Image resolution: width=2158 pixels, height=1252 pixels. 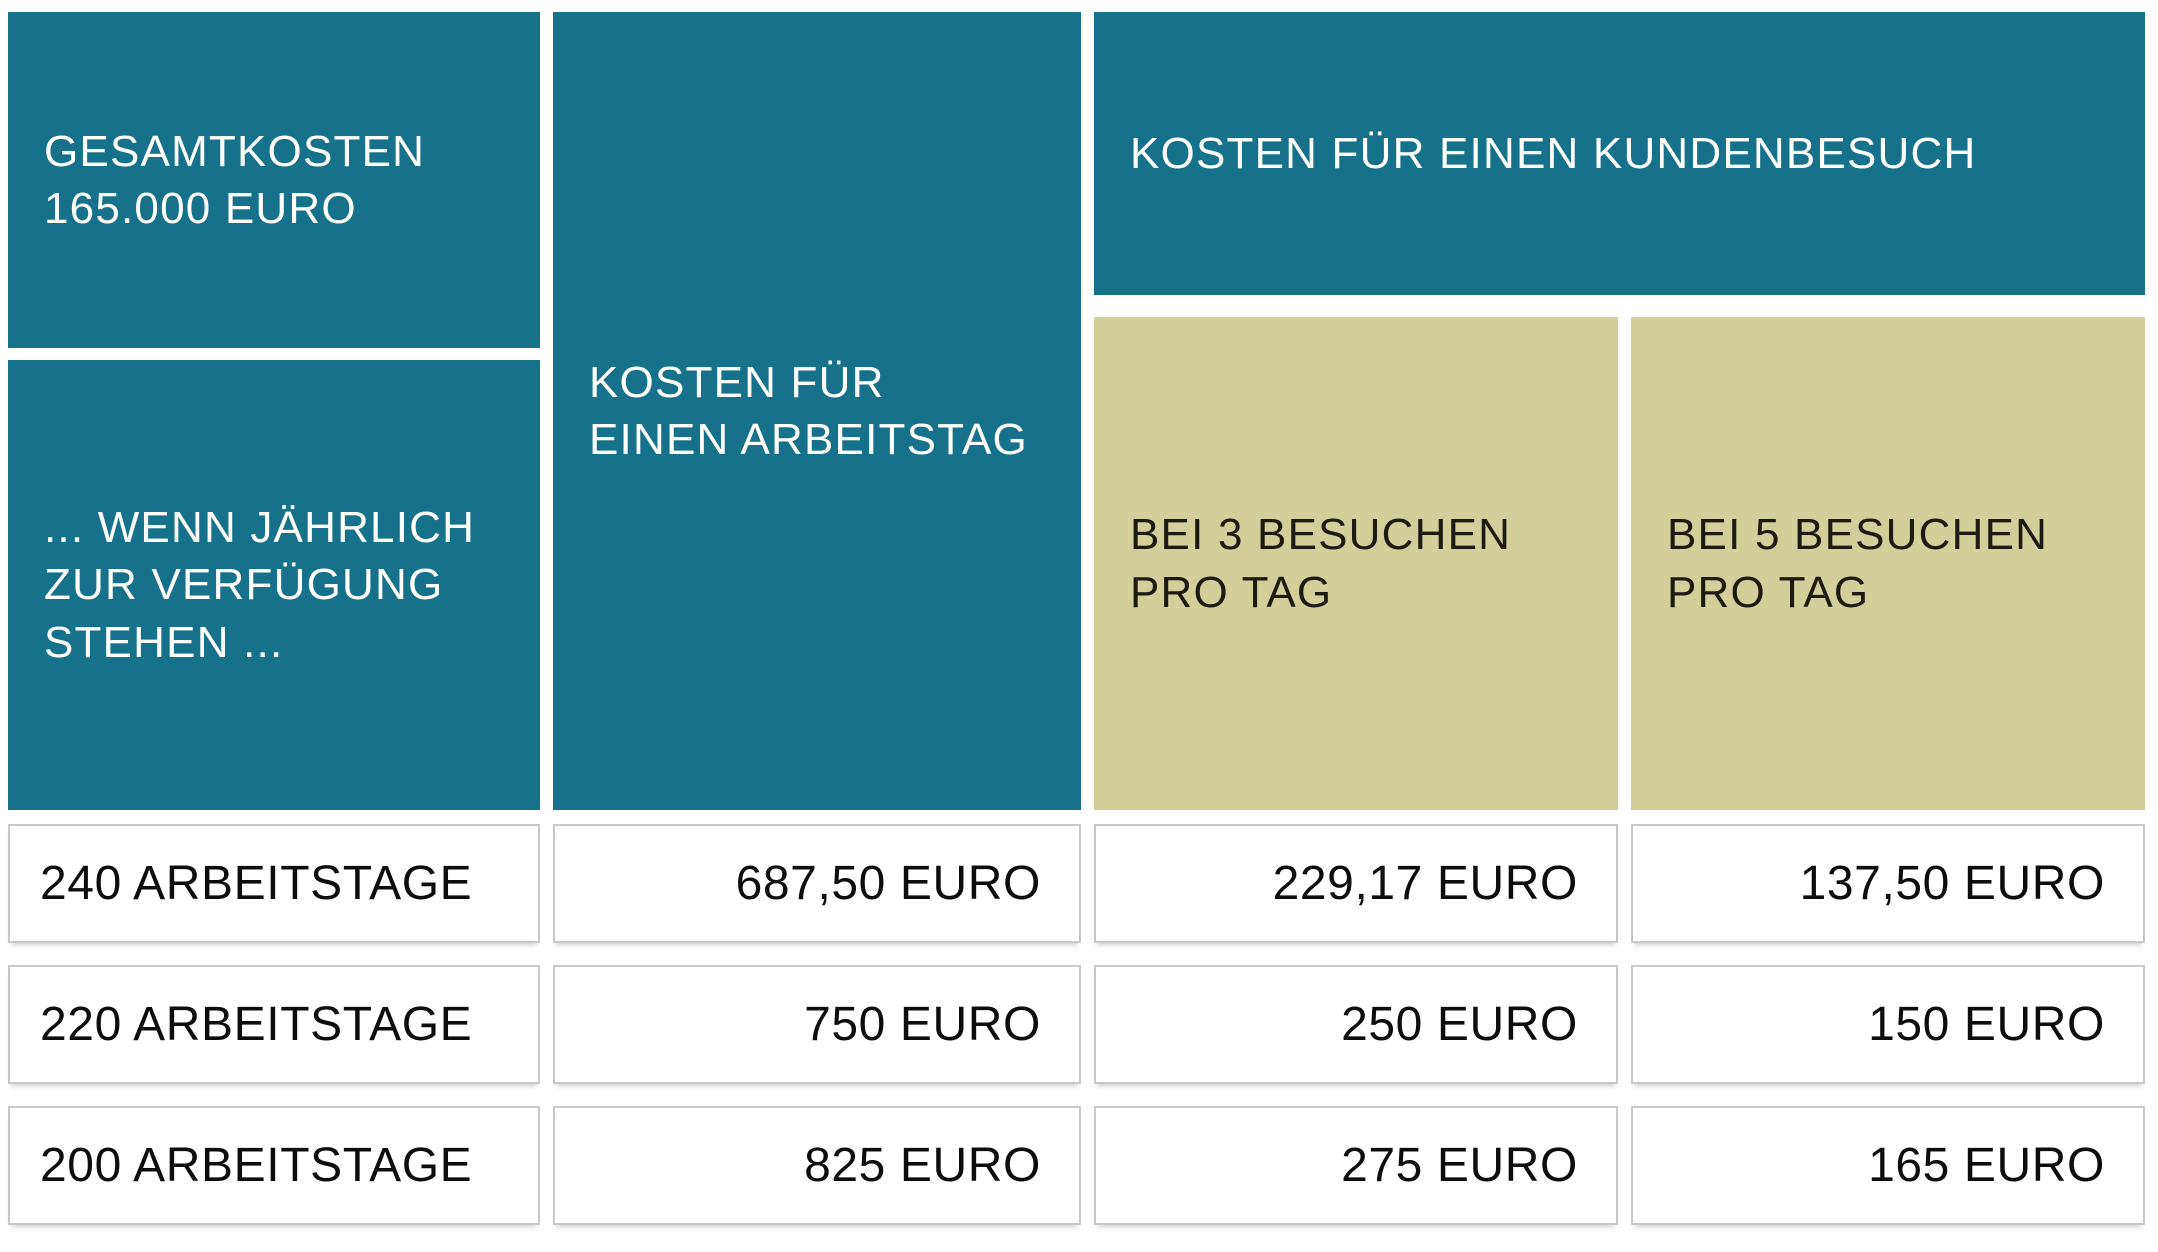 I want to click on cell-kosten-arbeitstag: 687,50 EURO, so click(x=817, y=883).